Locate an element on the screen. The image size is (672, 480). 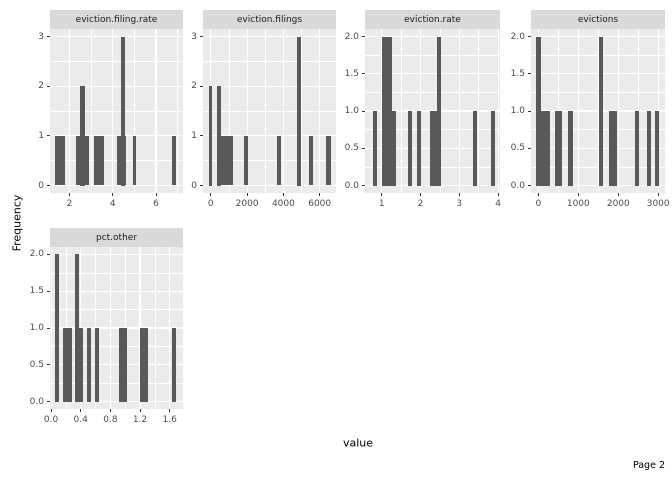
facet-strip: eviction.rate is located at coordinates (432, 19).